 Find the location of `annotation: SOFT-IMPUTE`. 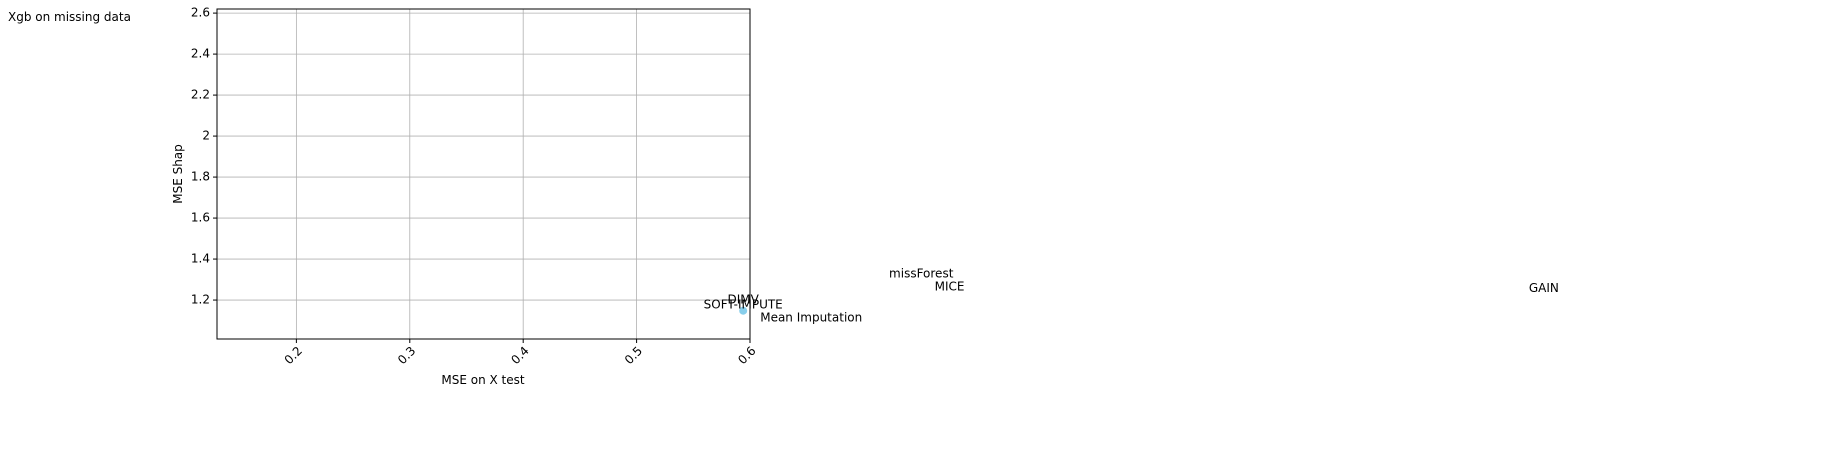

annotation: SOFT-IMPUTE is located at coordinates (743, 304).